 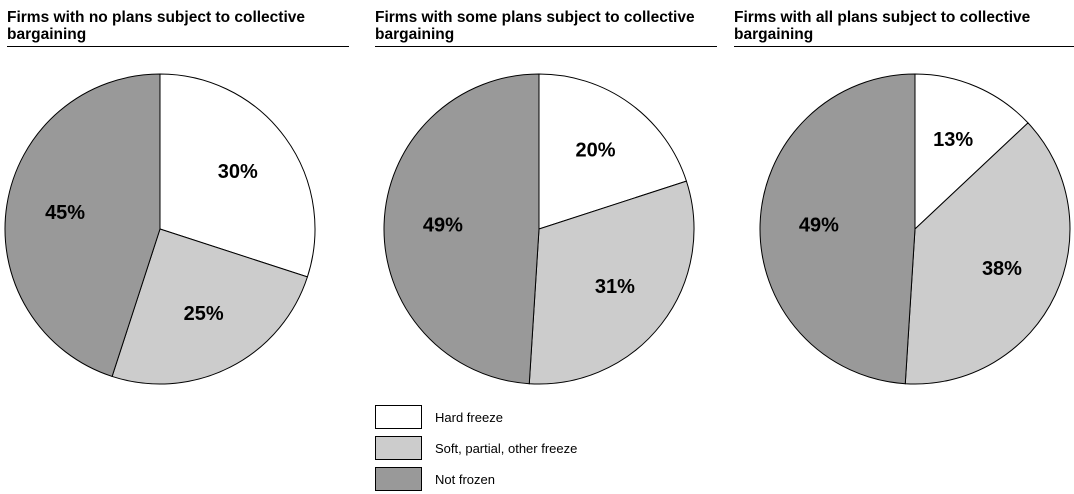 What do you see at coordinates (953, 140) in the screenshot?
I see `pie-3-label-hard-freeze: 13%` at bounding box center [953, 140].